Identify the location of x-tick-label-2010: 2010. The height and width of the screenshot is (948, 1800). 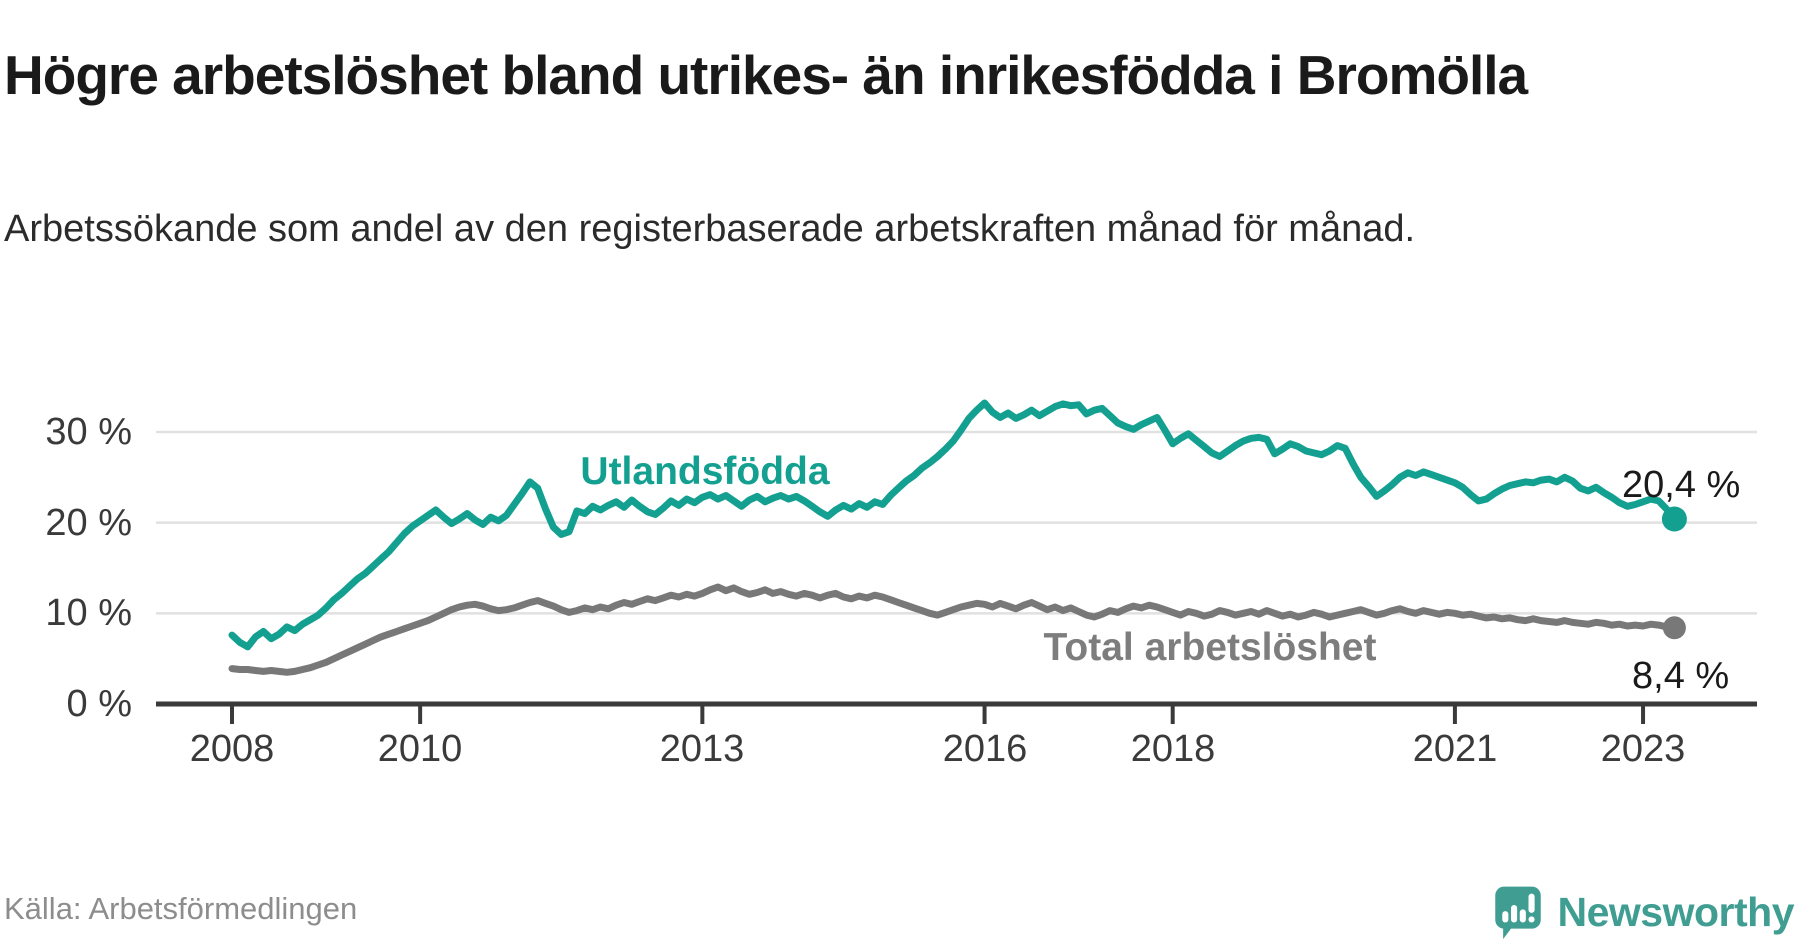
(420, 749).